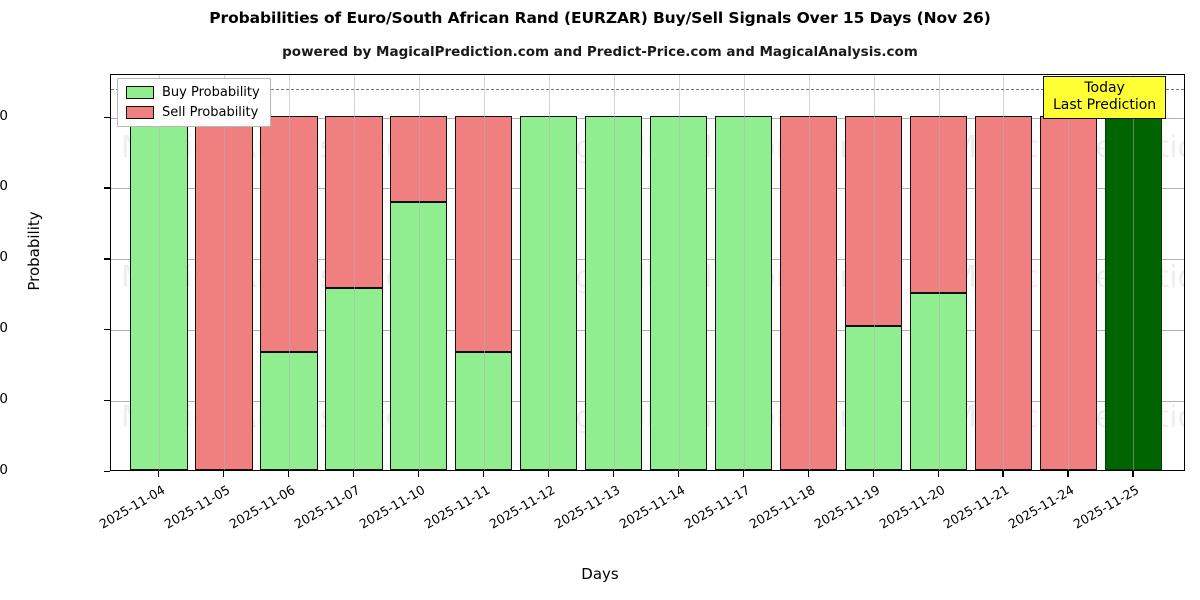 Image resolution: width=1200 pixels, height=600 pixels. I want to click on y-axis-tick-label: 100, so click(4, 115).